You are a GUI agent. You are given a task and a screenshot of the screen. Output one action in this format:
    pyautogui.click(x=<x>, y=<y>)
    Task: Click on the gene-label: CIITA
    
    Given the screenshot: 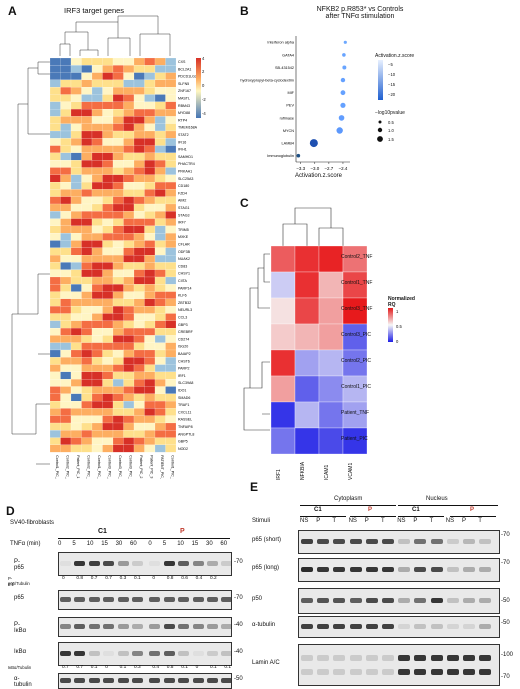 What is the action you would take?
    pyautogui.click(x=183, y=281)
    